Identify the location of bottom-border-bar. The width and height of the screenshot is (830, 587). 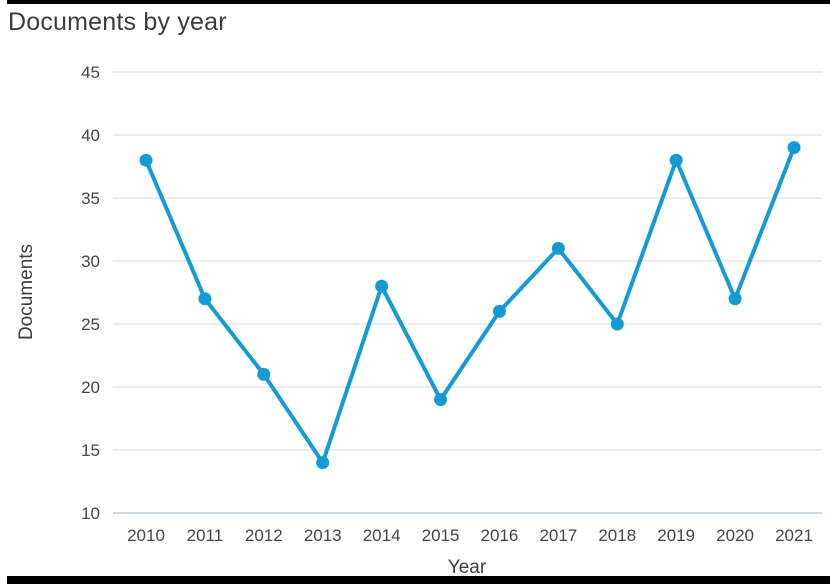
(418, 580).